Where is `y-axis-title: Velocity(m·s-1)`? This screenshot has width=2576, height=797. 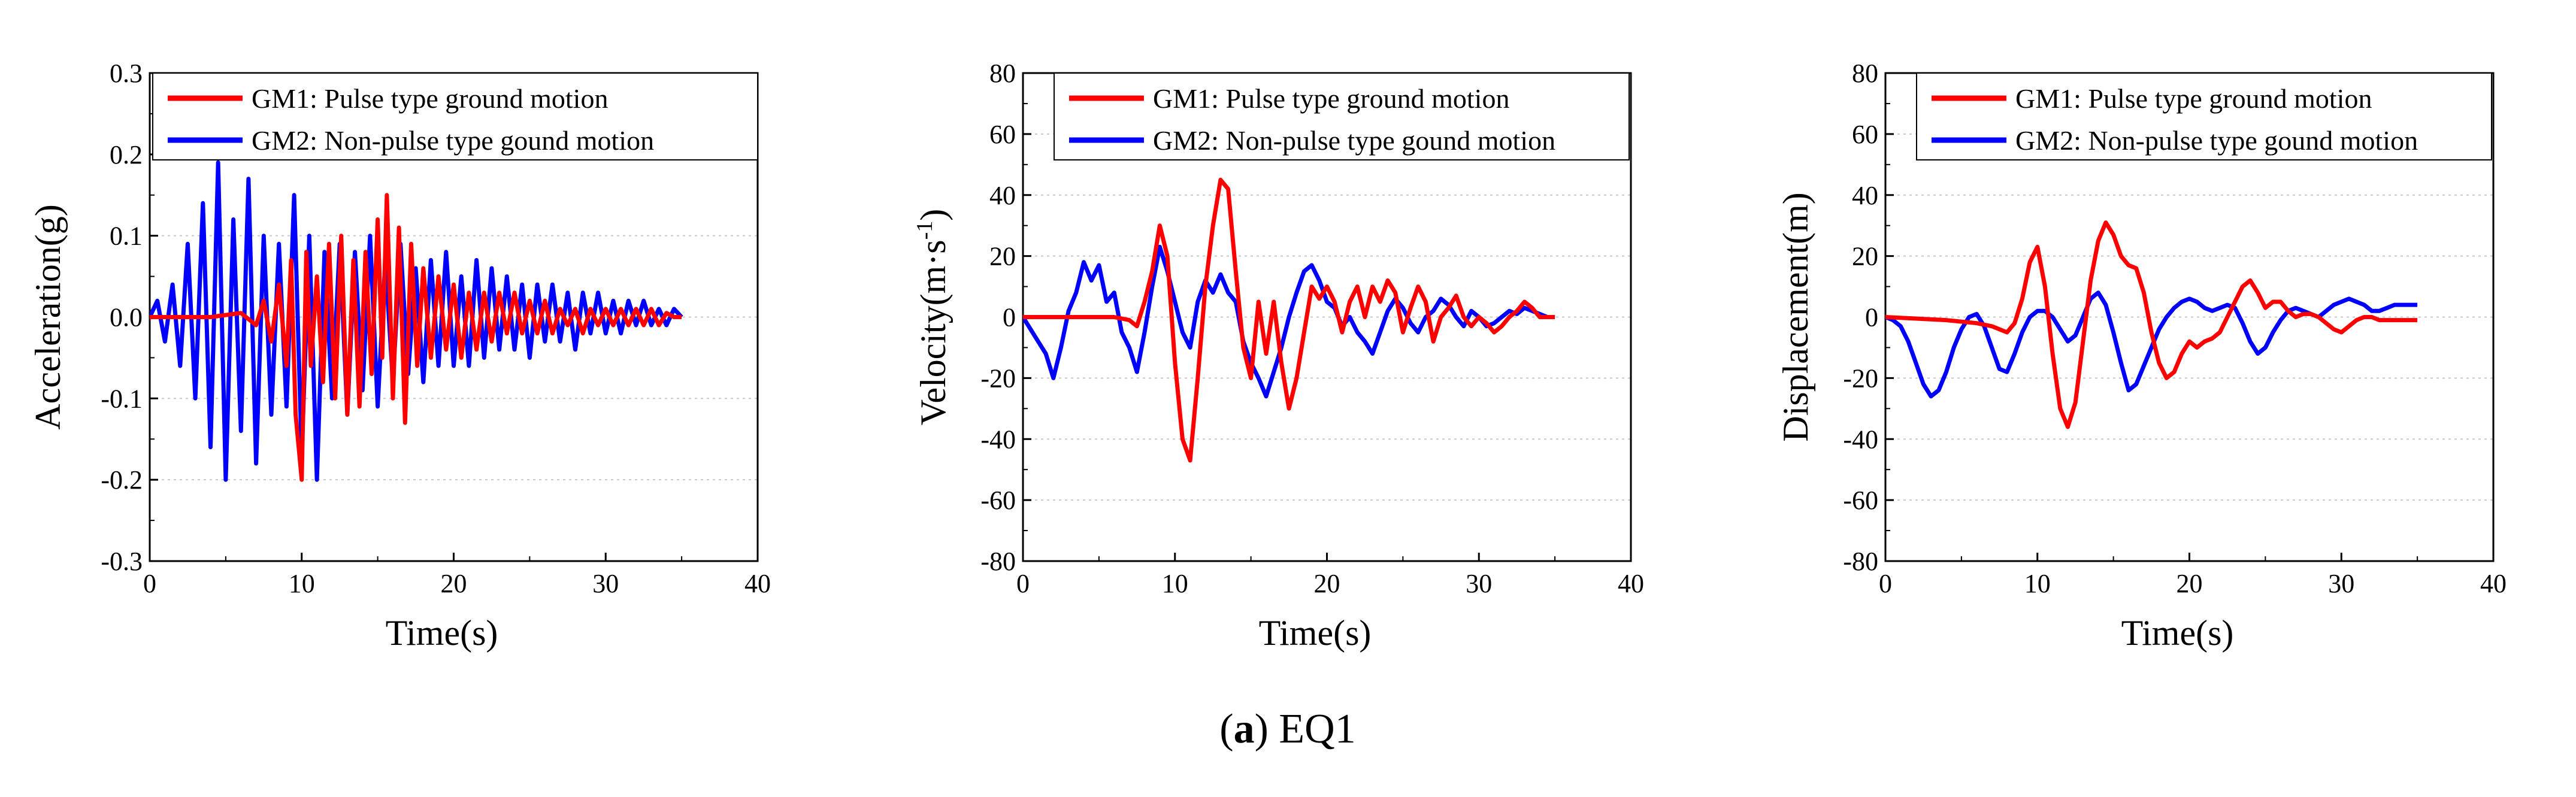 y-axis-title: Velocity(m·s-1) is located at coordinates (932, 317).